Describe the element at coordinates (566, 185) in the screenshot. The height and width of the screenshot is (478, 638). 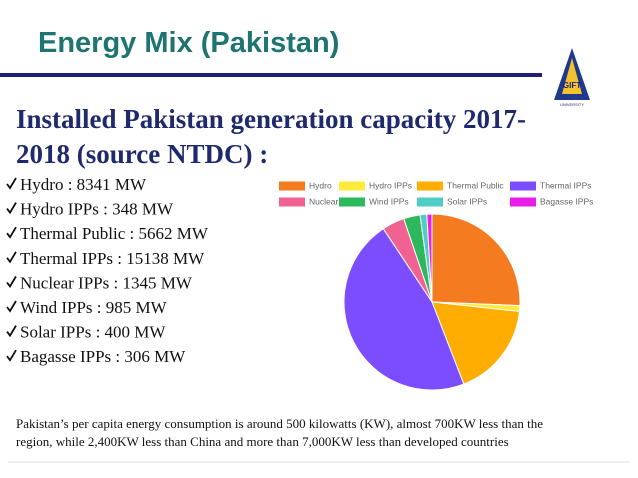
I see `legend-label: Thermal IPPs` at that location.